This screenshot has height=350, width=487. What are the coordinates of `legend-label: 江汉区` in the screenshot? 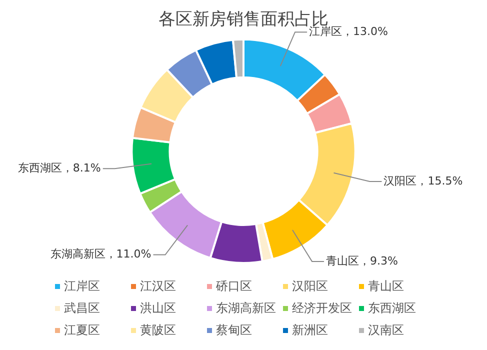 It's located at (158, 286).